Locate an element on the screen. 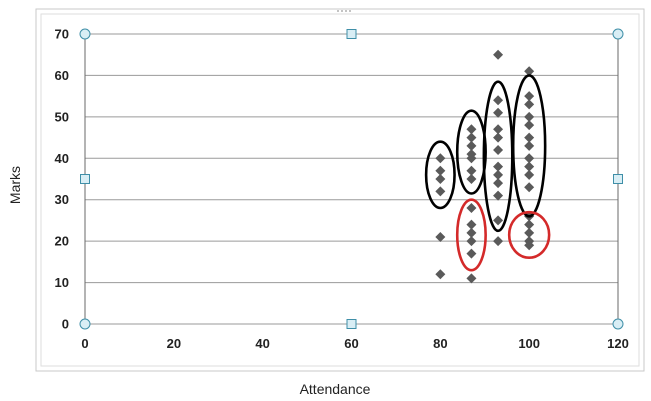  y-tick-label-50: 50 is located at coordinates (62, 116).